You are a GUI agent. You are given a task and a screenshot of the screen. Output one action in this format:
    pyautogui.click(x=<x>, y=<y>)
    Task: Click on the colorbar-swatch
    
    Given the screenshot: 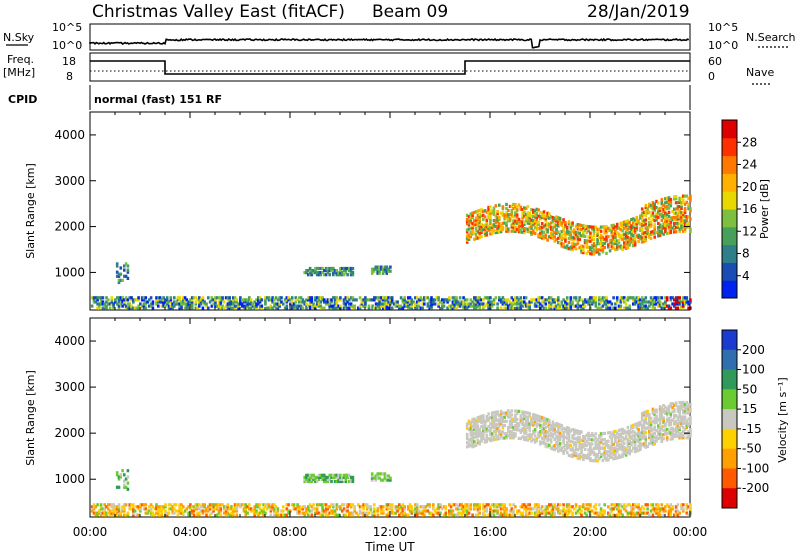 What is the action you would take?
    pyautogui.click(x=729, y=271)
    